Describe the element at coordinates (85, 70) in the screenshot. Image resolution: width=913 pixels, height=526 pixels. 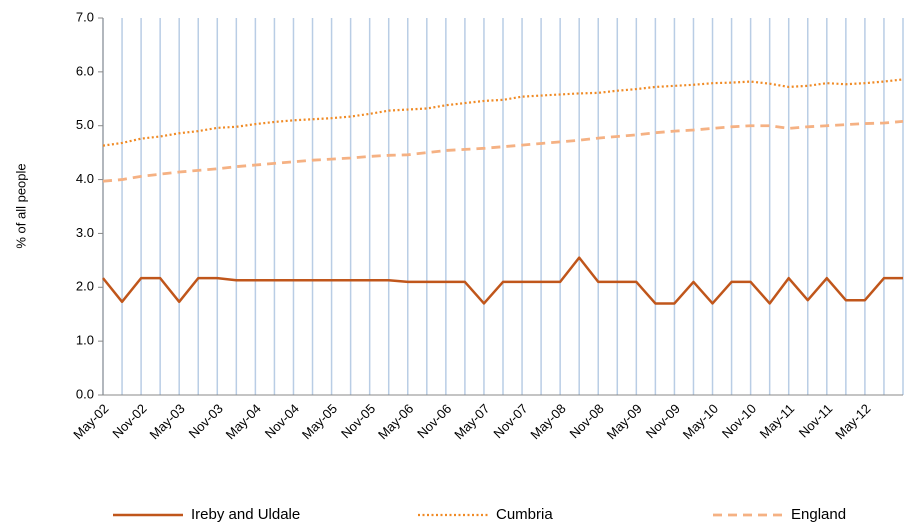
I see `y-tick-label: 6.0` at that location.